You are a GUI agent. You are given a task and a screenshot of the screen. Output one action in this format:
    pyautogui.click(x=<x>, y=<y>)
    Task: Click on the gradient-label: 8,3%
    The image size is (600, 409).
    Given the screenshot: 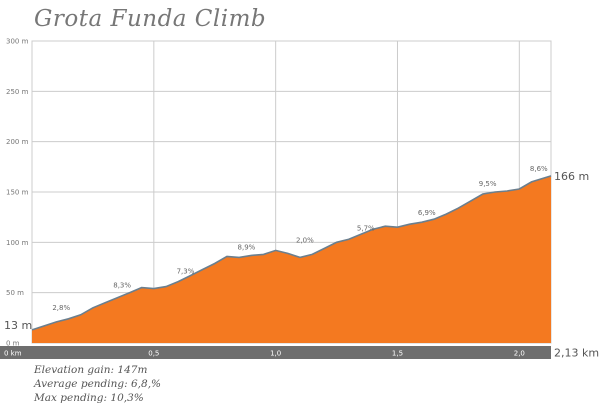 What is the action you would take?
    pyautogui.click(x=122, y=286)
    